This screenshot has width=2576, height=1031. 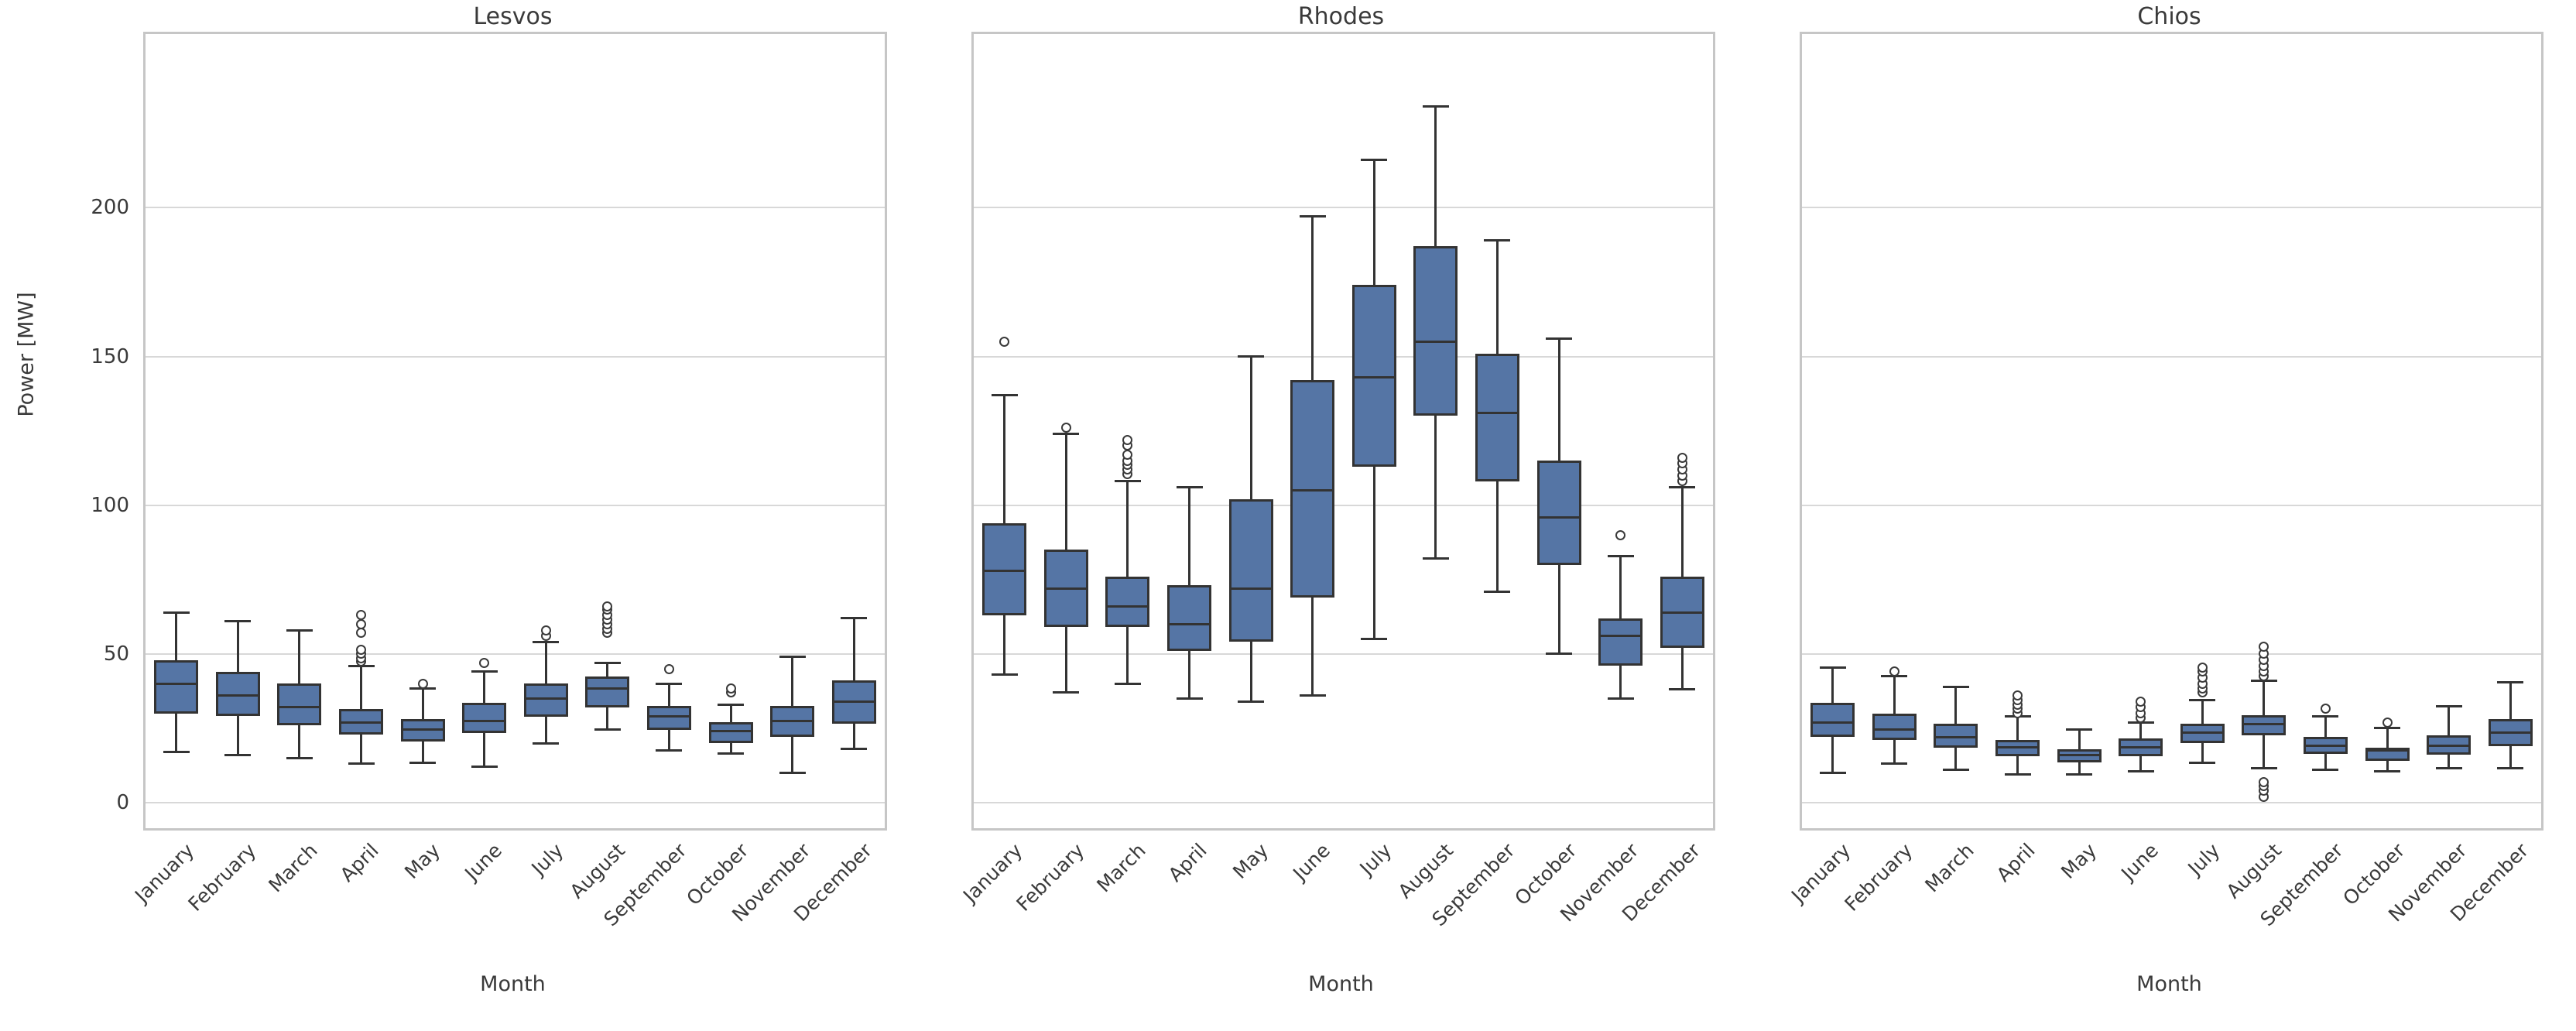 What do you see at coordinates (110, 356) in the screenshot?
I see `y-tick-label: 150` at bounding box center [110, 356].